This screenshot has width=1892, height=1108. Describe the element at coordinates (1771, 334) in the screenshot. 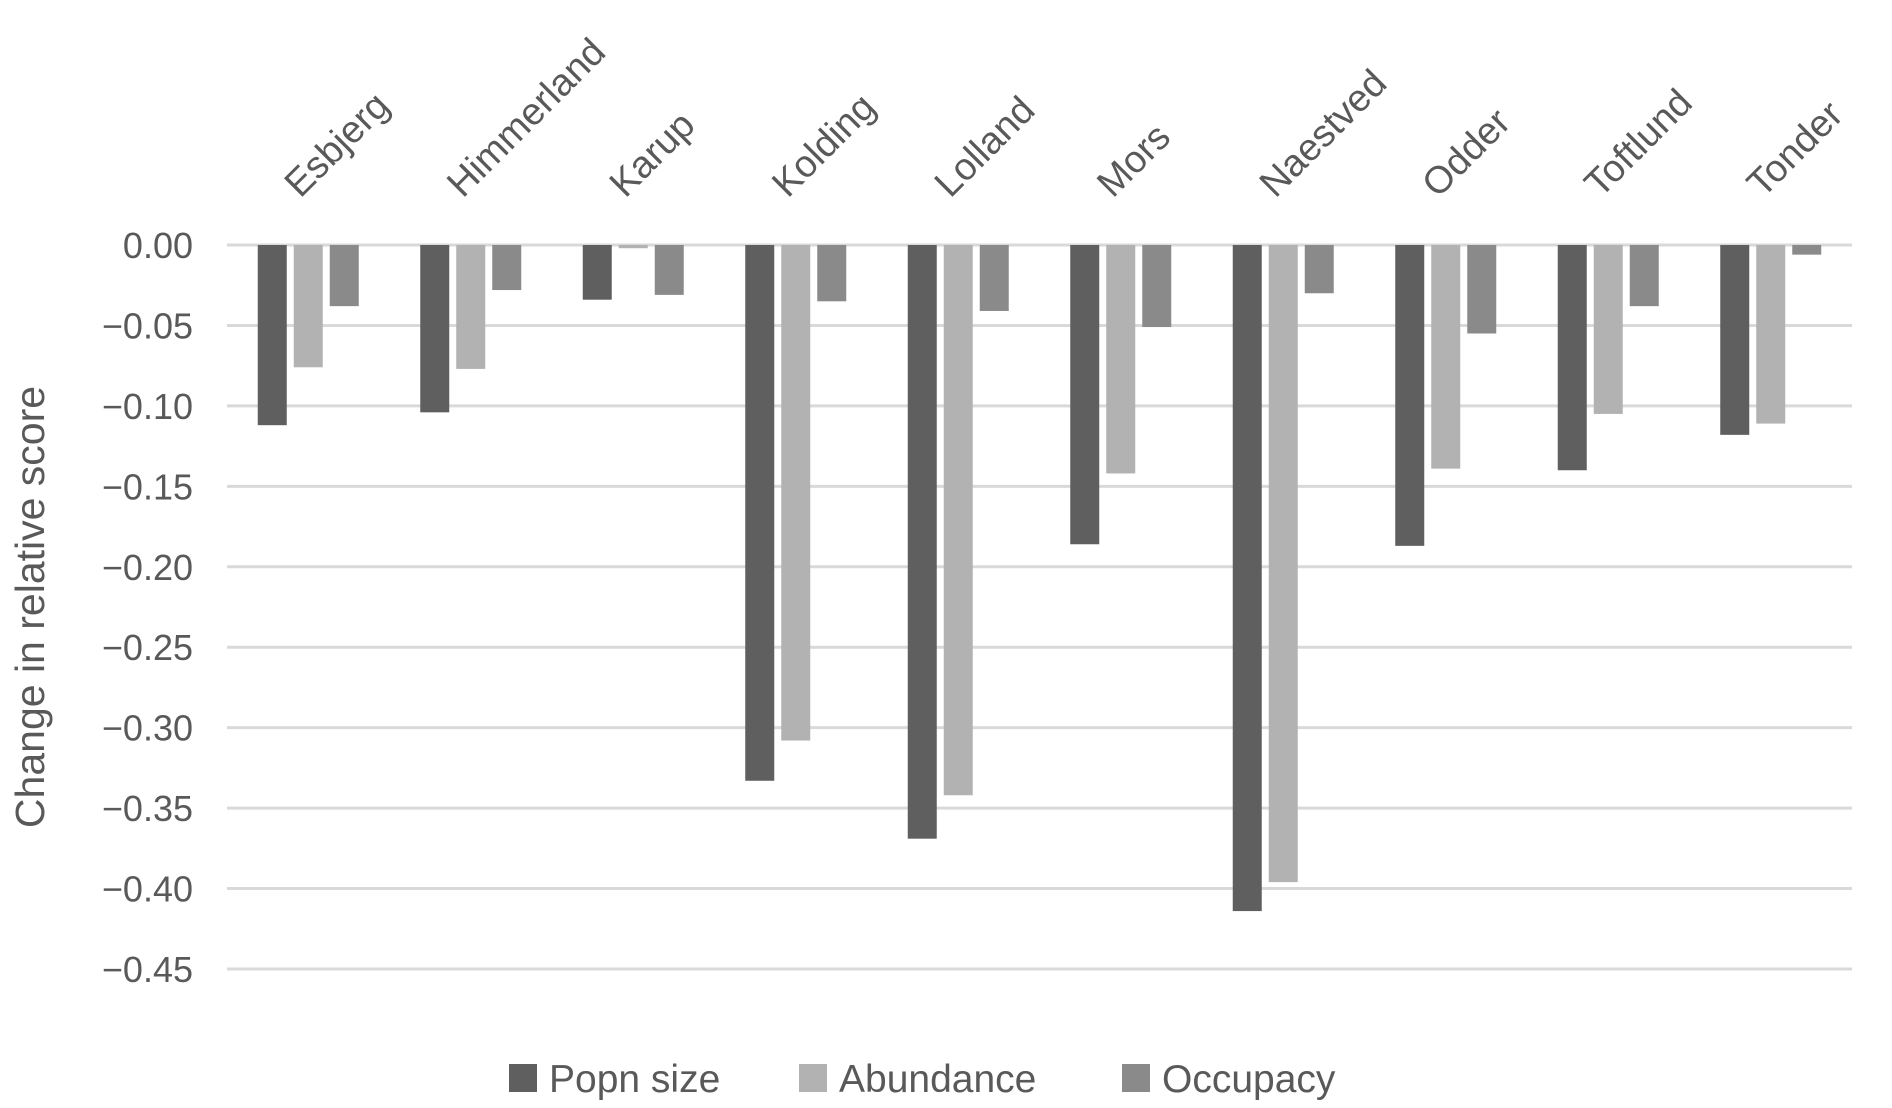

I see `bar-tonder-abundance` at that location.